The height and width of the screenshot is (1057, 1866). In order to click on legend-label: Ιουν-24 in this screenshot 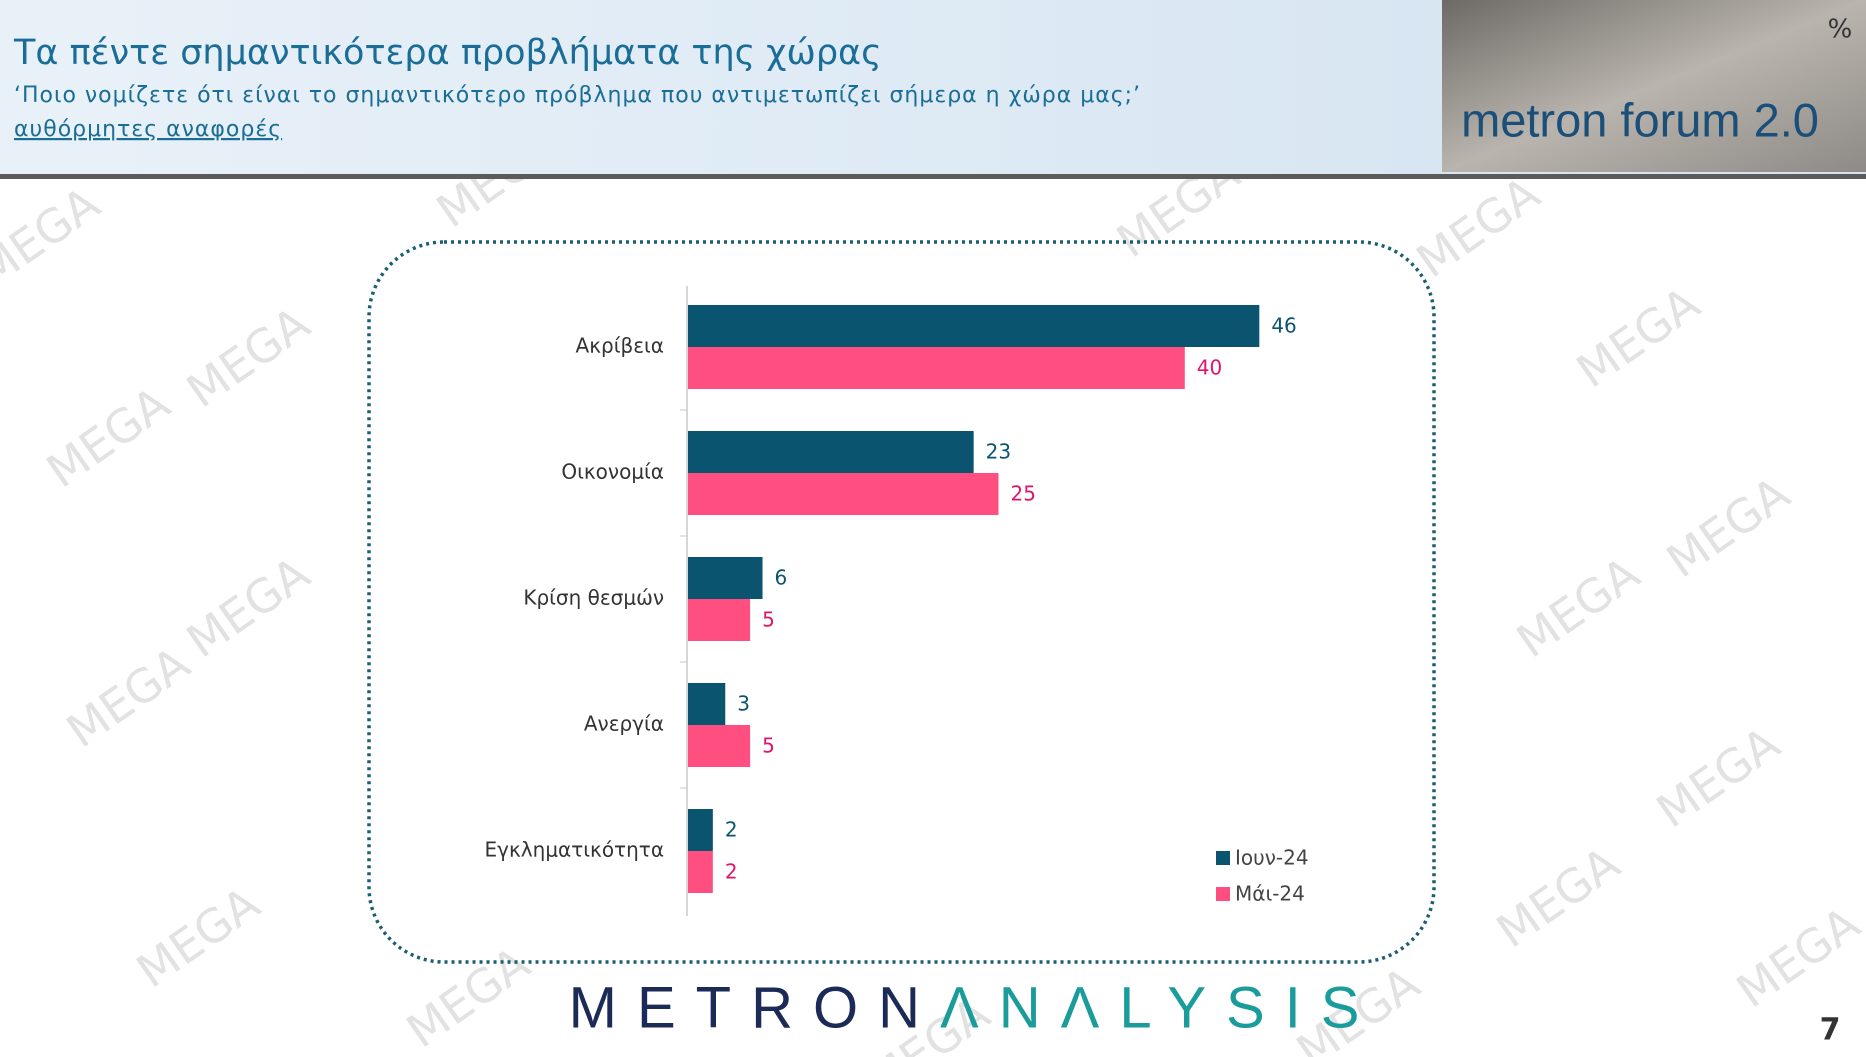, I will do `click(1272, 858)`.